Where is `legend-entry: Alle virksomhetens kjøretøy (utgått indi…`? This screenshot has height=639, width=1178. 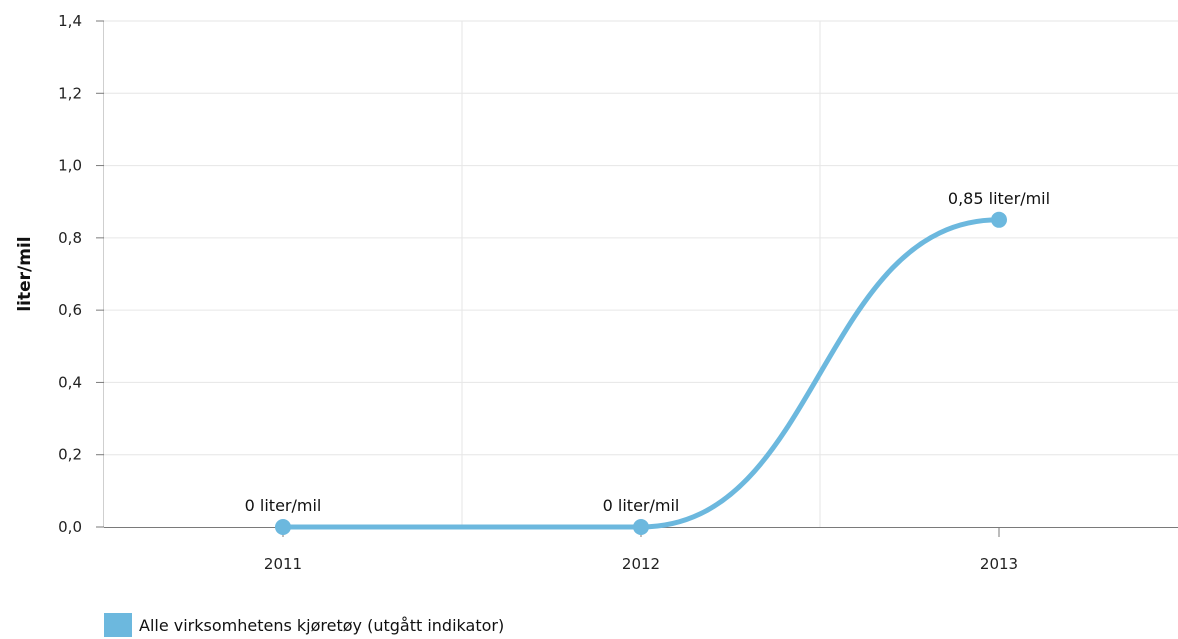
legend-entry: Alle virksomhetens kjøretøy (utgått indi… is located at coordinates (321, 625).